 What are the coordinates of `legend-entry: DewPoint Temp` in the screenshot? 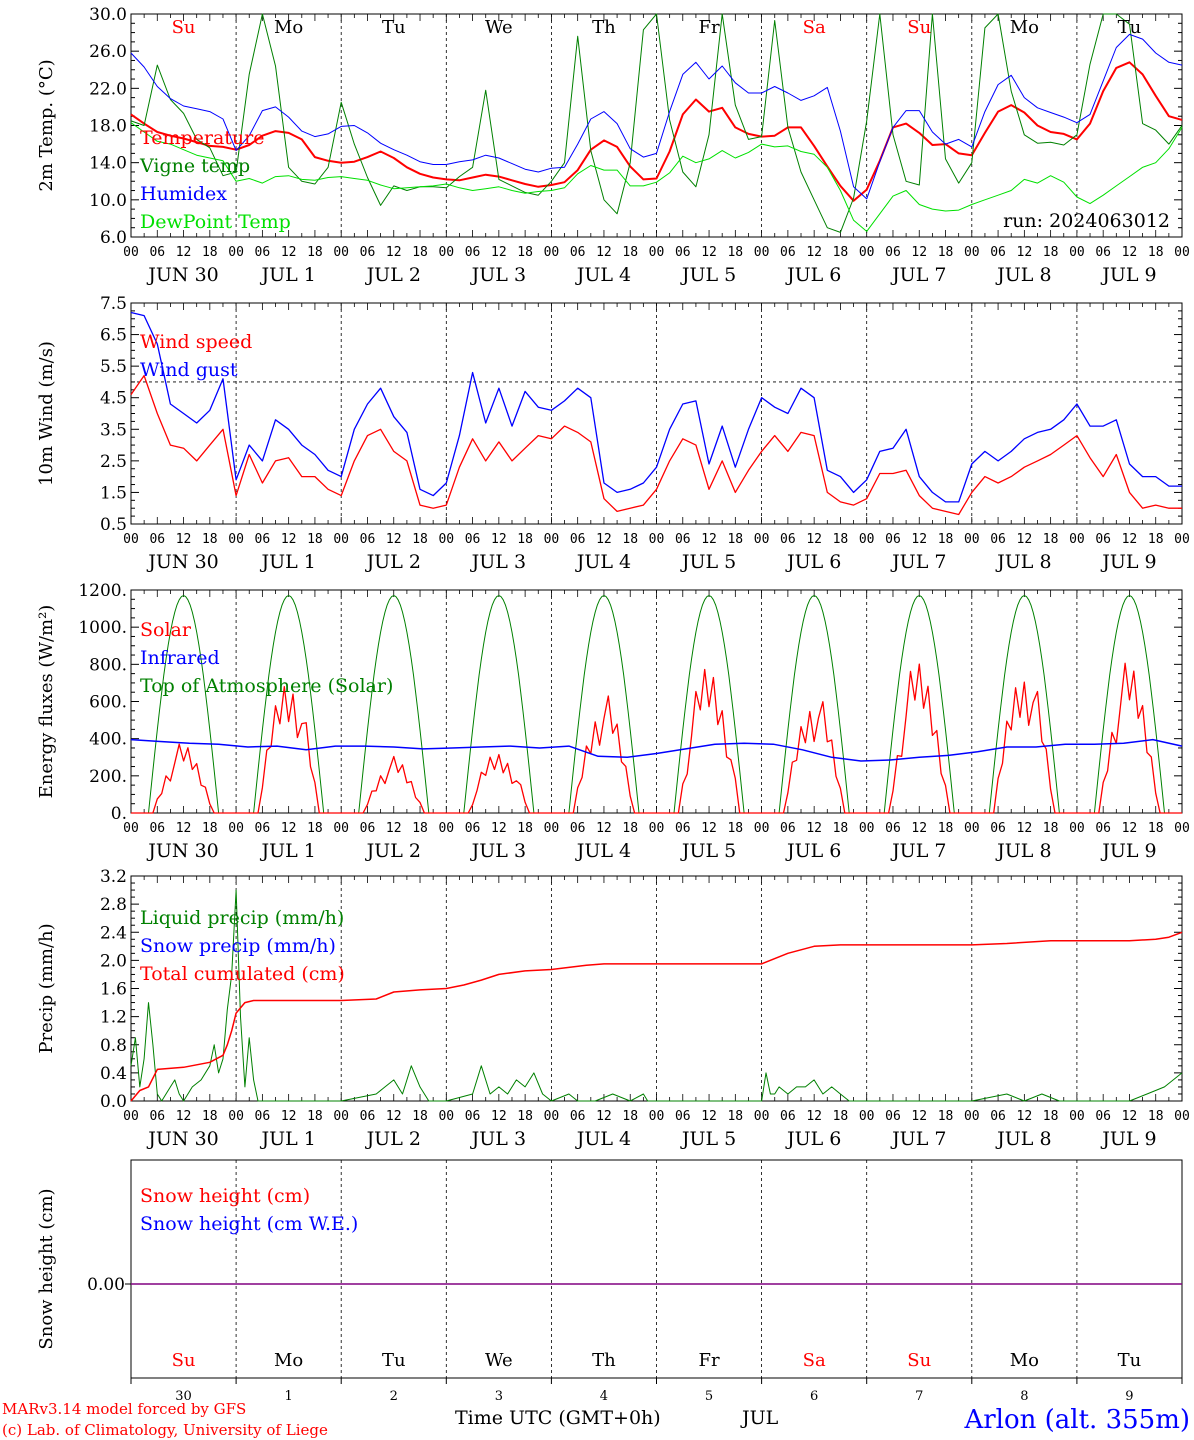 It's located at (215, 222).